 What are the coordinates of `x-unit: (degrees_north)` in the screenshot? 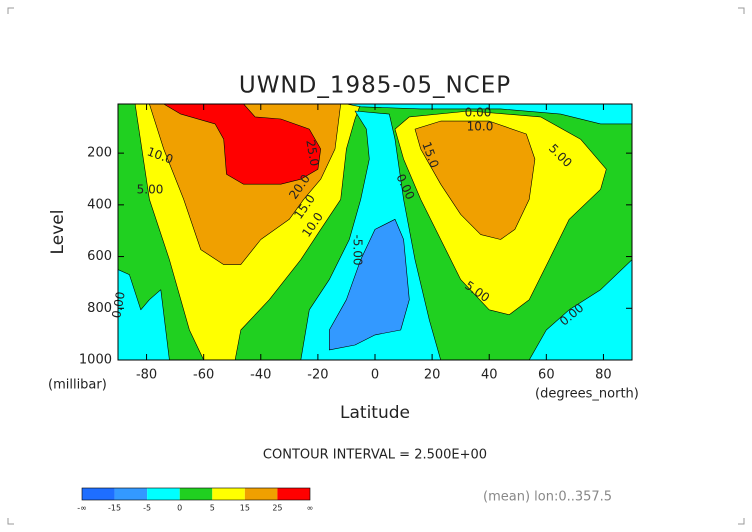 It's located at (587, 394).